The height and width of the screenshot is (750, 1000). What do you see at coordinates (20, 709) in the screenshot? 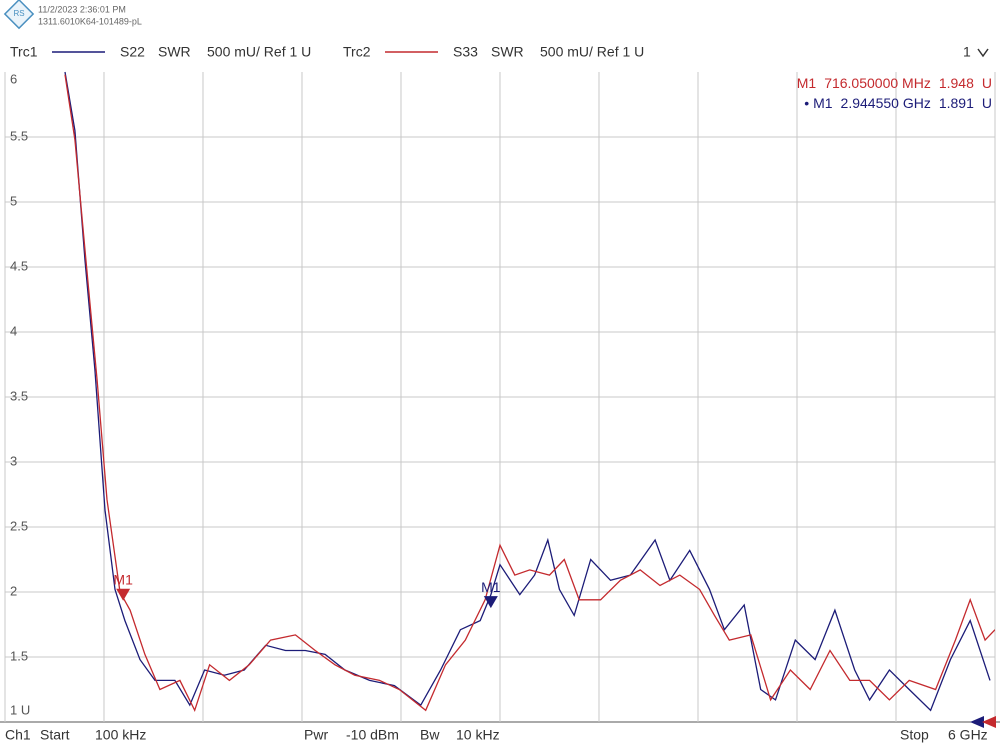
I see `y-tick-label: 1 U` at bounding box center [20, 709].